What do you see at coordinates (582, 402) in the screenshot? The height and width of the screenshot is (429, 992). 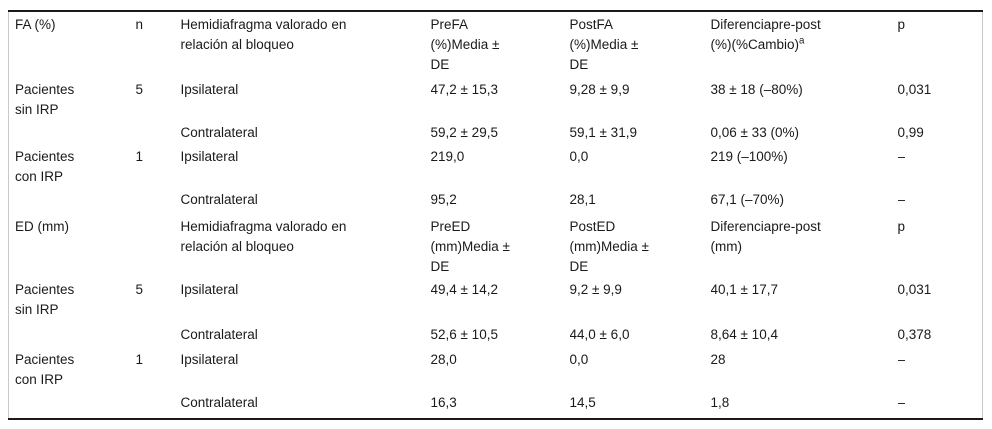 I see `post-value: 14,5` at bounding box center [582, 402].